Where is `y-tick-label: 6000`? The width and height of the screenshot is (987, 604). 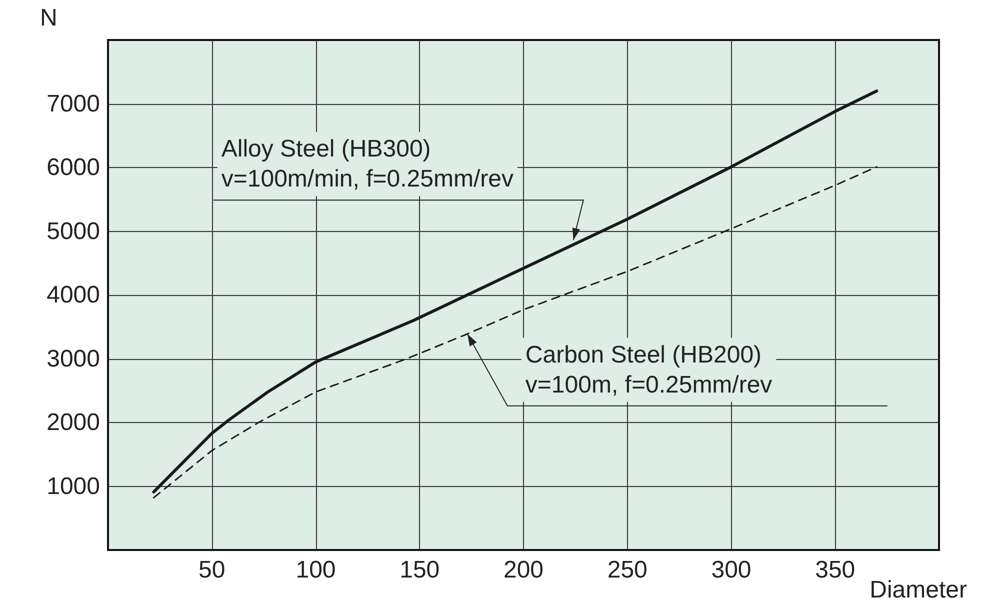
y-tick-label: 6000 is located at coordinates (73, 167).